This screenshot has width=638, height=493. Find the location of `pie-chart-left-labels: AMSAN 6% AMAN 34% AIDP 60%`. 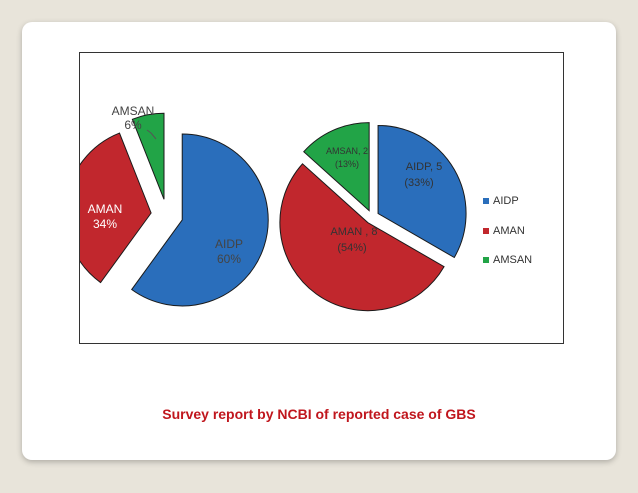

pie-chart-left-labels: AMSAN 6% AMAN 34% AIDP 60% is located at coordinates (165, 185).